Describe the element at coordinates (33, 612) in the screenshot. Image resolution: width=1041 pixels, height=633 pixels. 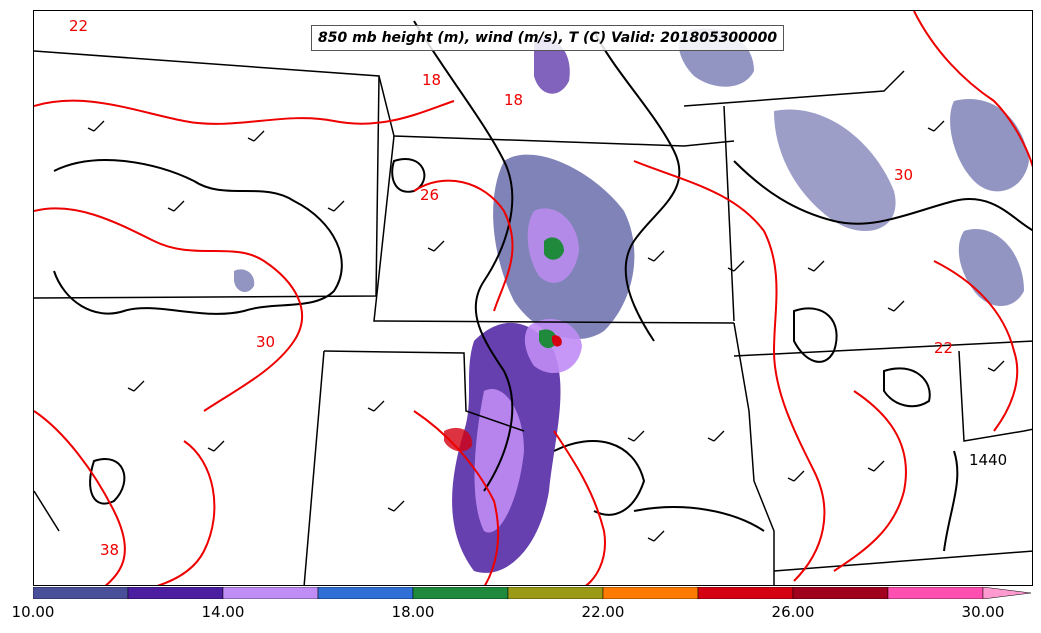
I see `colorbar-tick-label: 10.00` at that location.